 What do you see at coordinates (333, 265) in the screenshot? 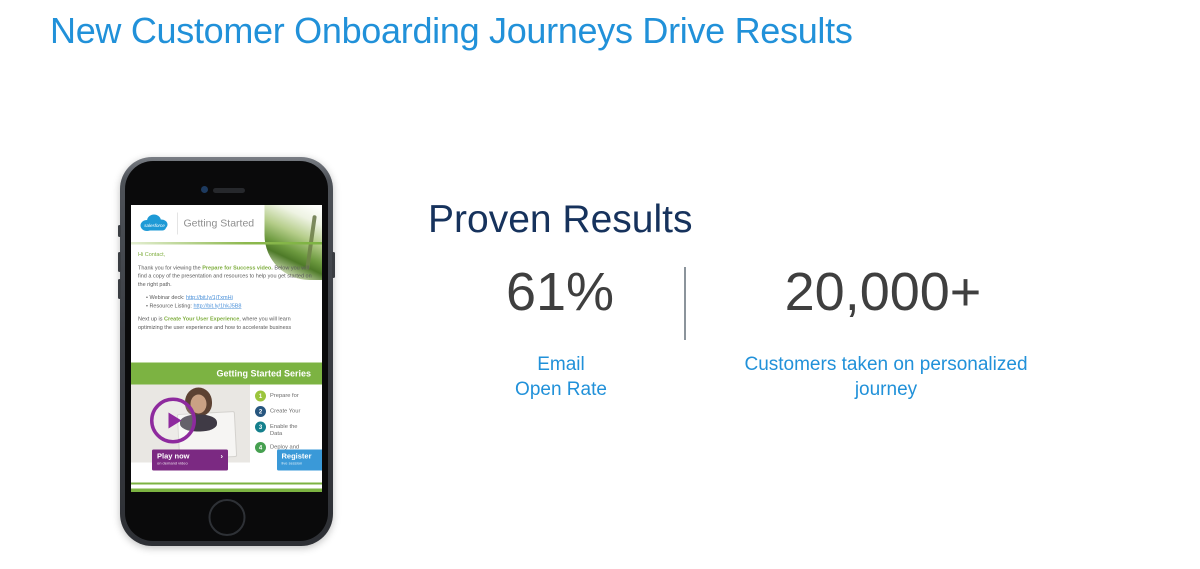
I see `power-button` at bounding box center [333, 265].